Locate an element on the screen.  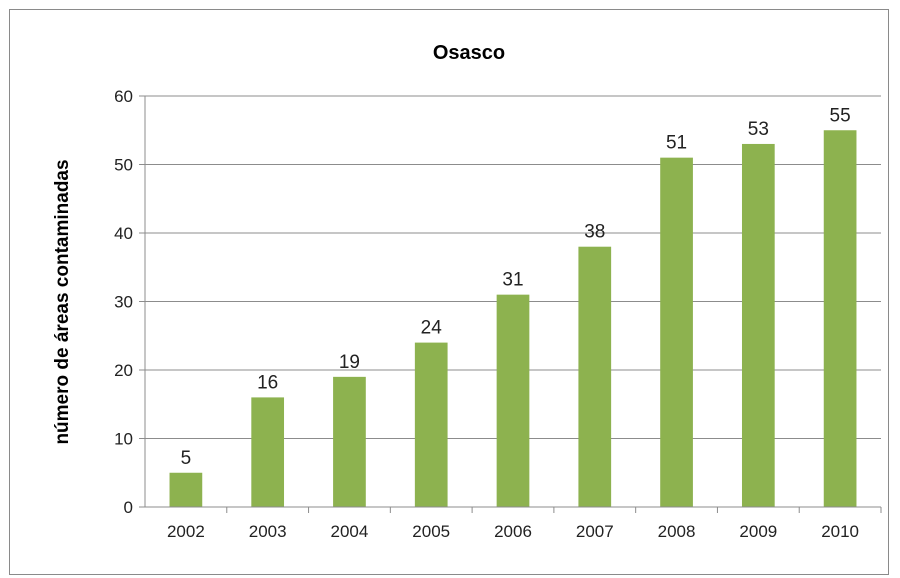
x-tick-label-2005: 2005 is located at coordinates (431, 531).